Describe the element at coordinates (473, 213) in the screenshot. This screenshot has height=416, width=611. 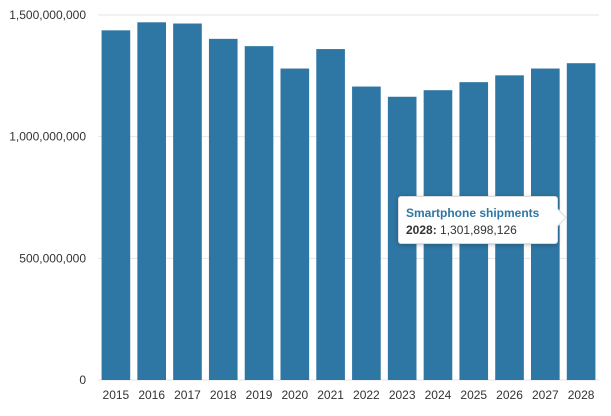
I see `tooltip-title: Smartphone shipments` at that location.